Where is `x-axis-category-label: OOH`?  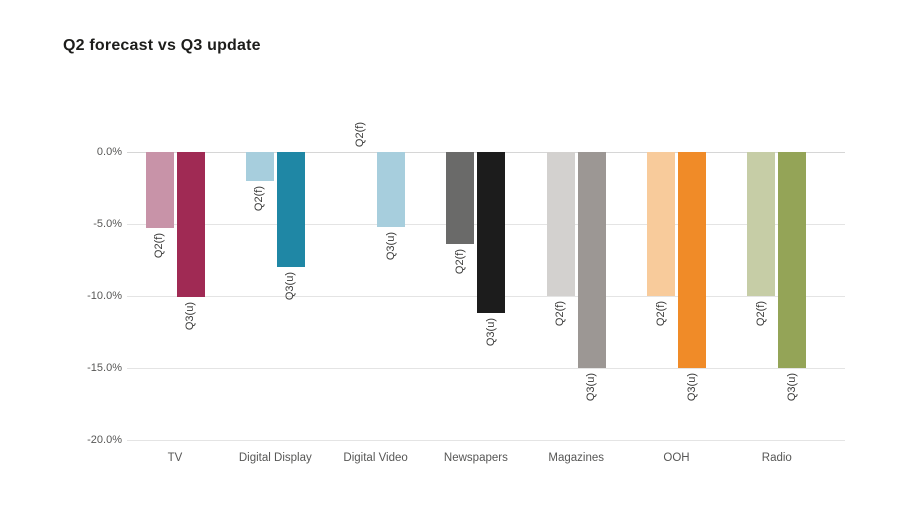 x-axis-category-label: OOH is located at coordinates (676, 458).